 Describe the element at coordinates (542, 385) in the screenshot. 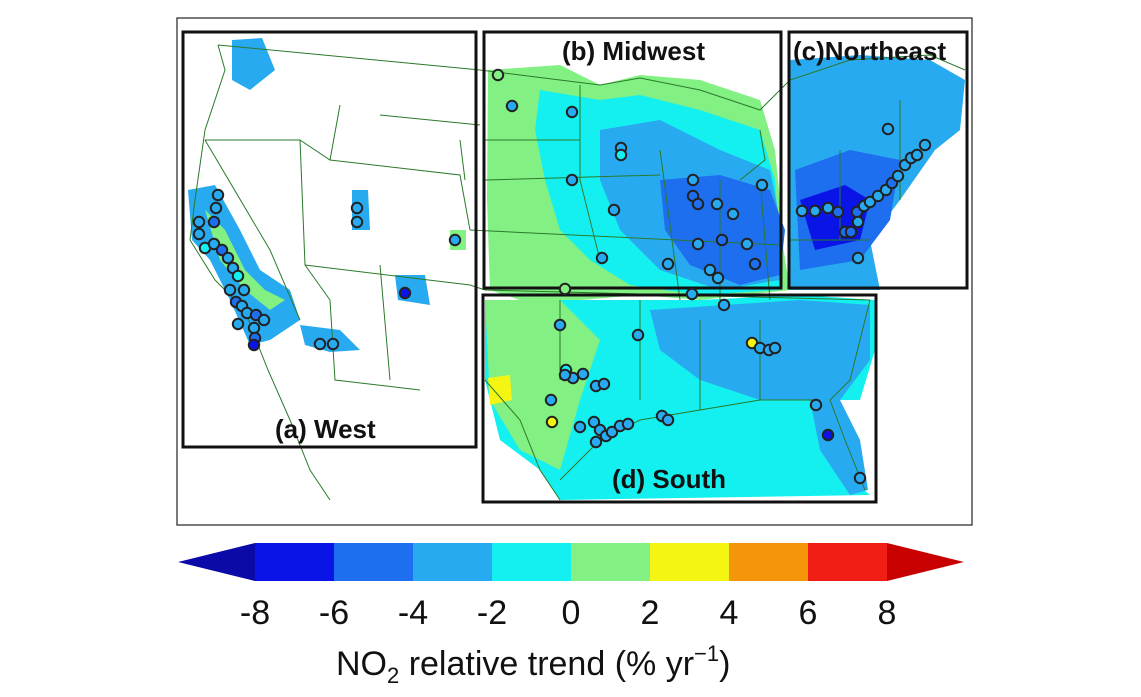

I see `texas-green` at that location.